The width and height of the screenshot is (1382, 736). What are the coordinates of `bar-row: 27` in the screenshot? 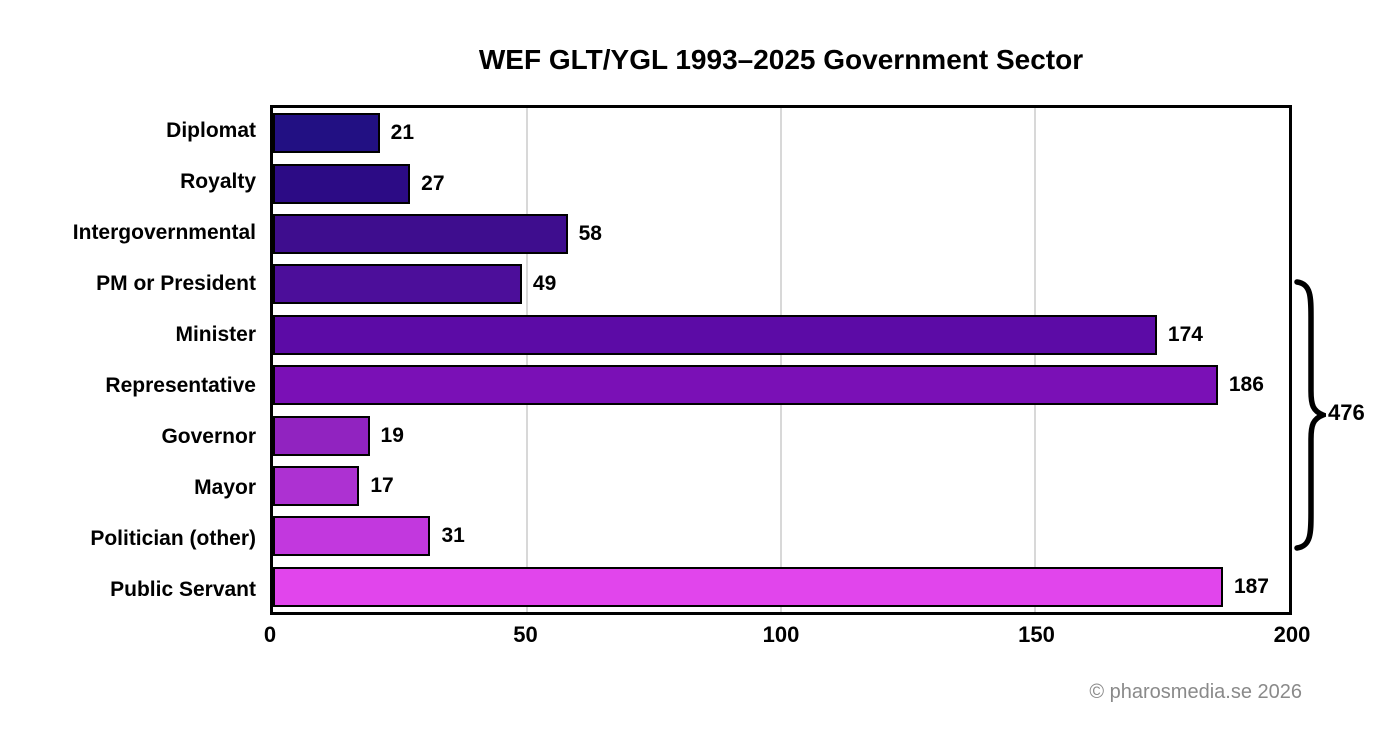 It's located at (781, 183).